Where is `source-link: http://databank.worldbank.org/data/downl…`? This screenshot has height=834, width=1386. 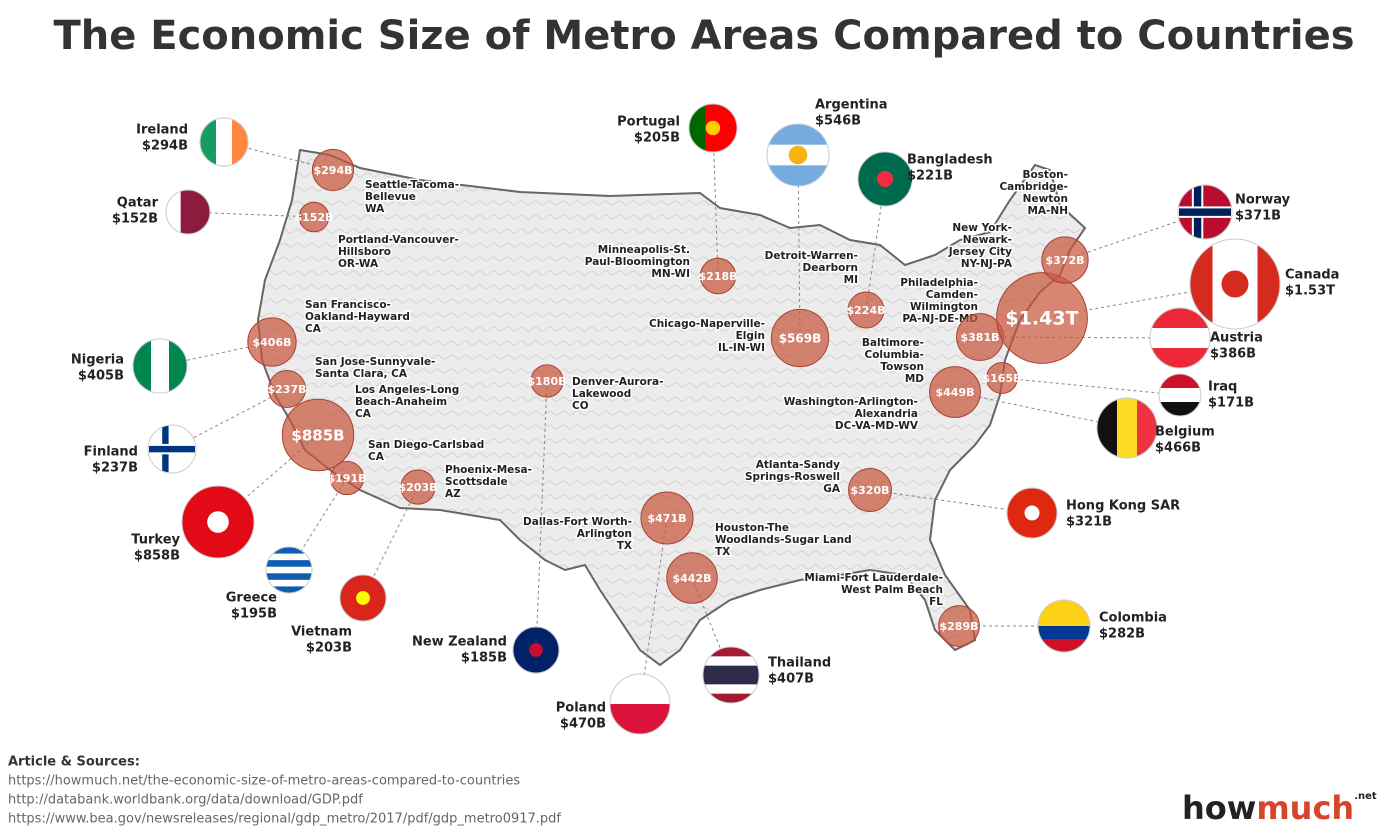
source-link: http://databank.worldbank.org/data/downl… is located at coordinates (185, 800).